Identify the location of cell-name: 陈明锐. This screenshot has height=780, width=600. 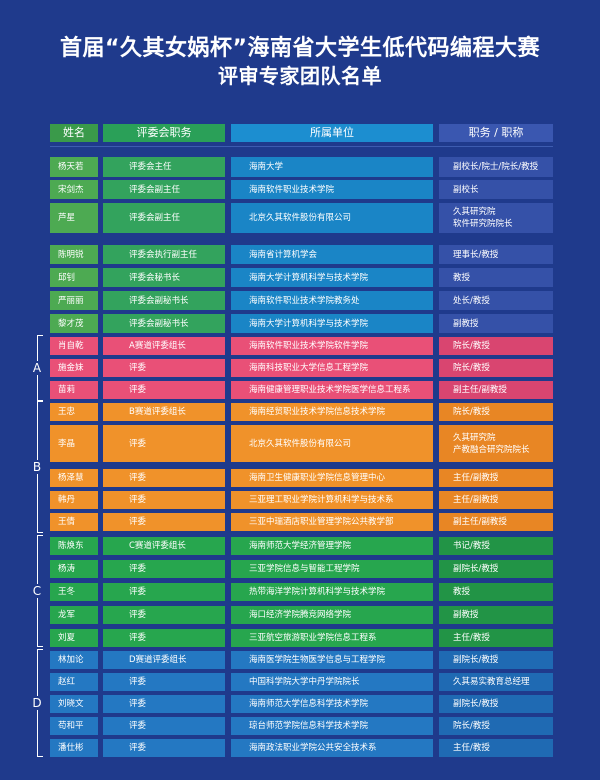
(74, 254).